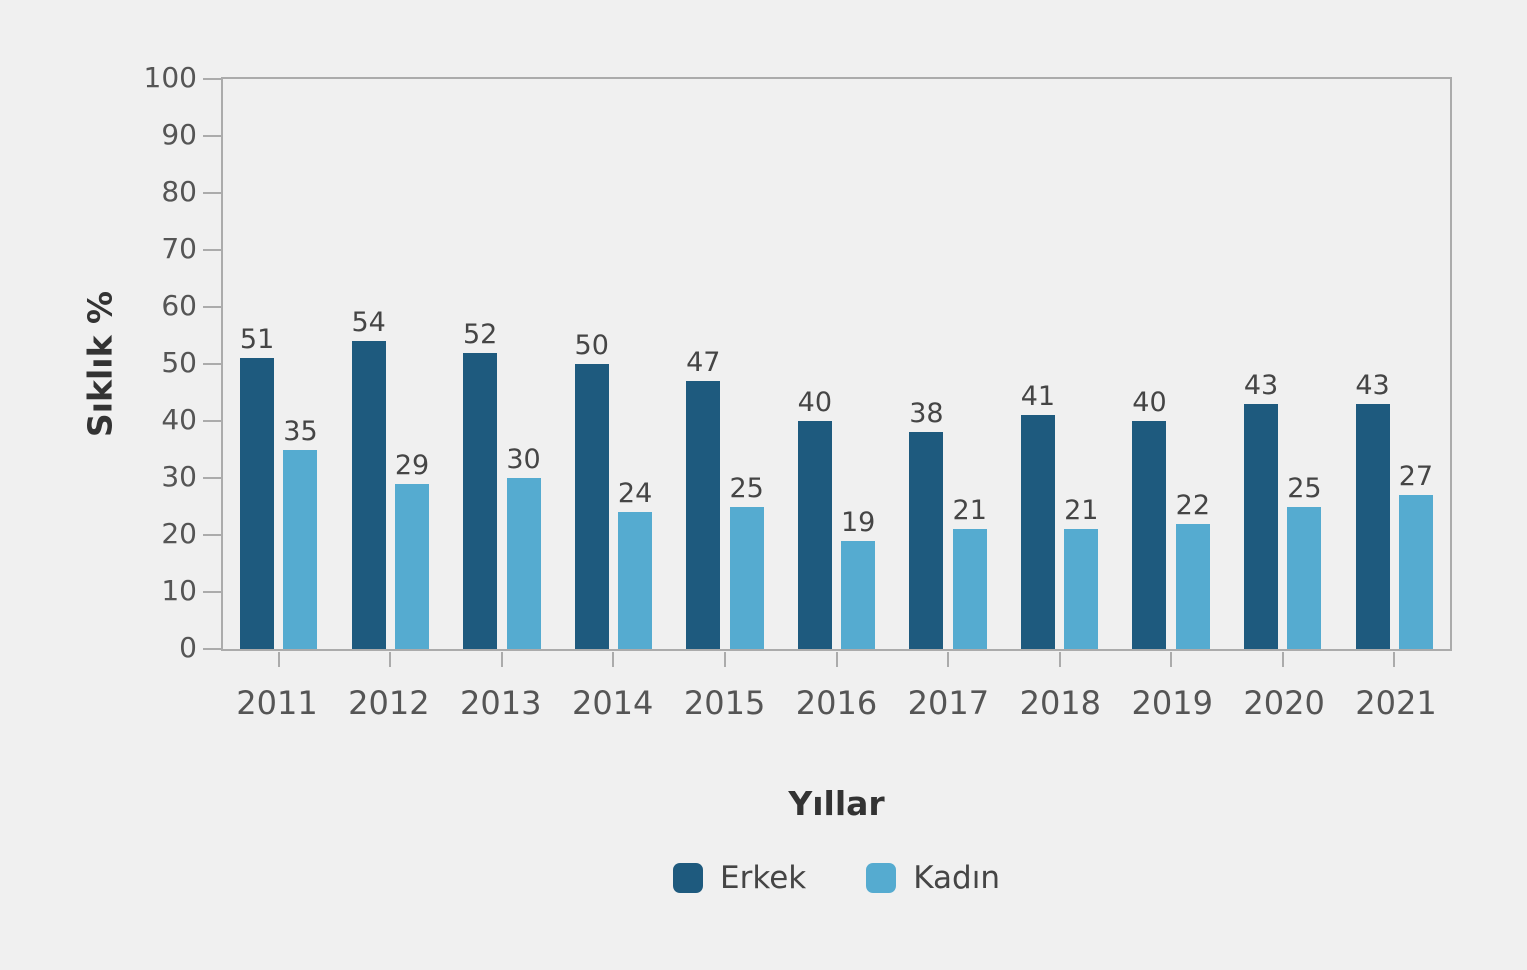 The image size is (1527, 970). I want to click on bar-column-kadın-2013: 30, so click(523, 364).